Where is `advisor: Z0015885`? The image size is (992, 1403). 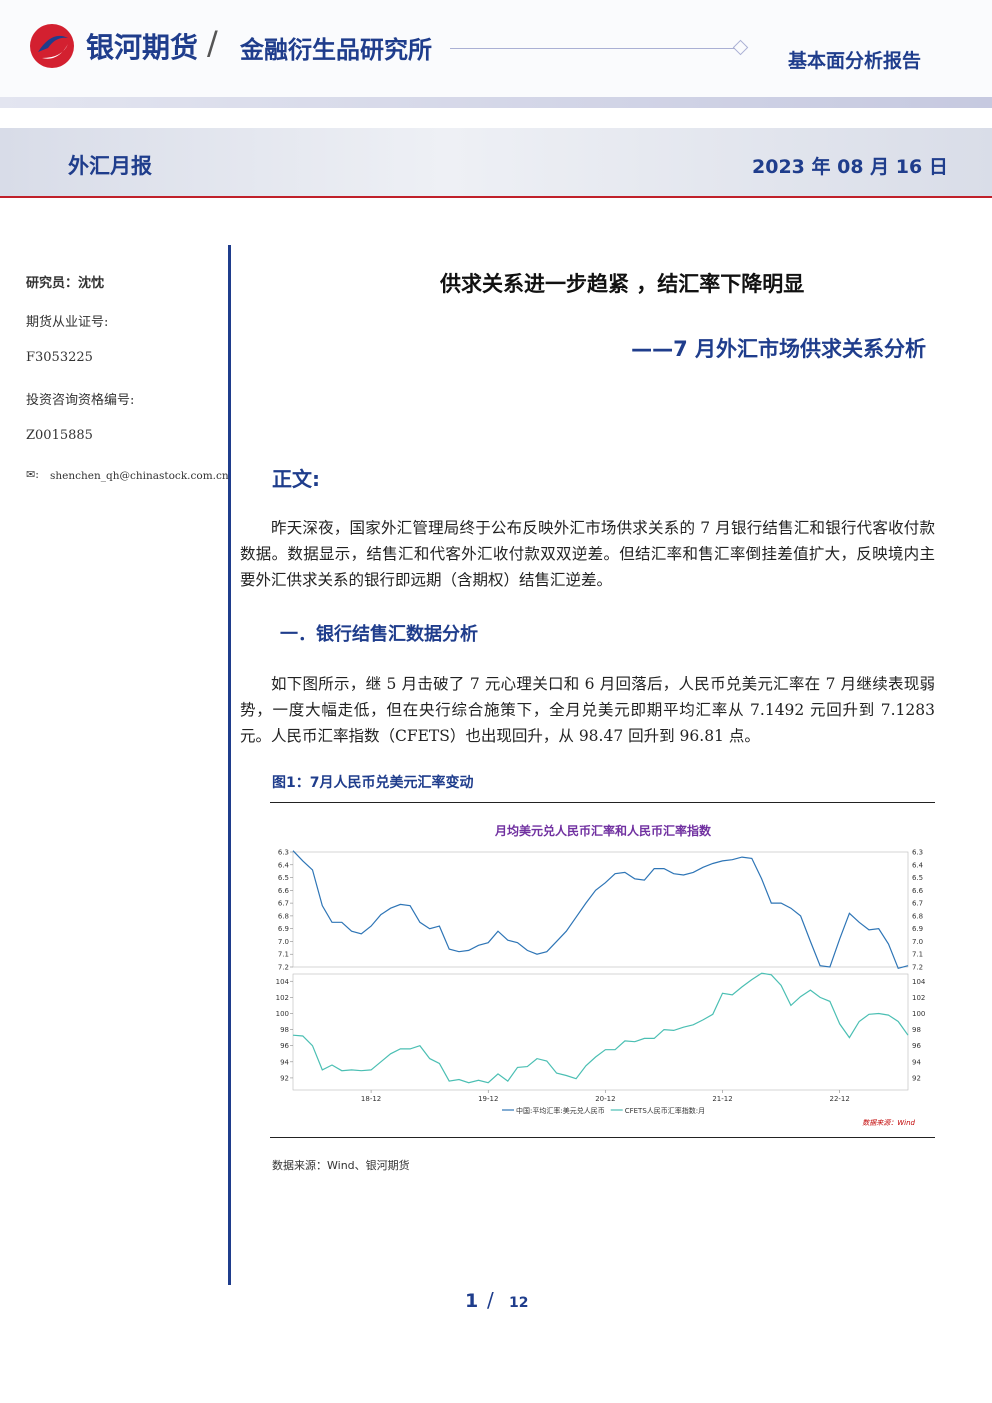 advisor: Z0015885 is located at coordinates (59, 435).